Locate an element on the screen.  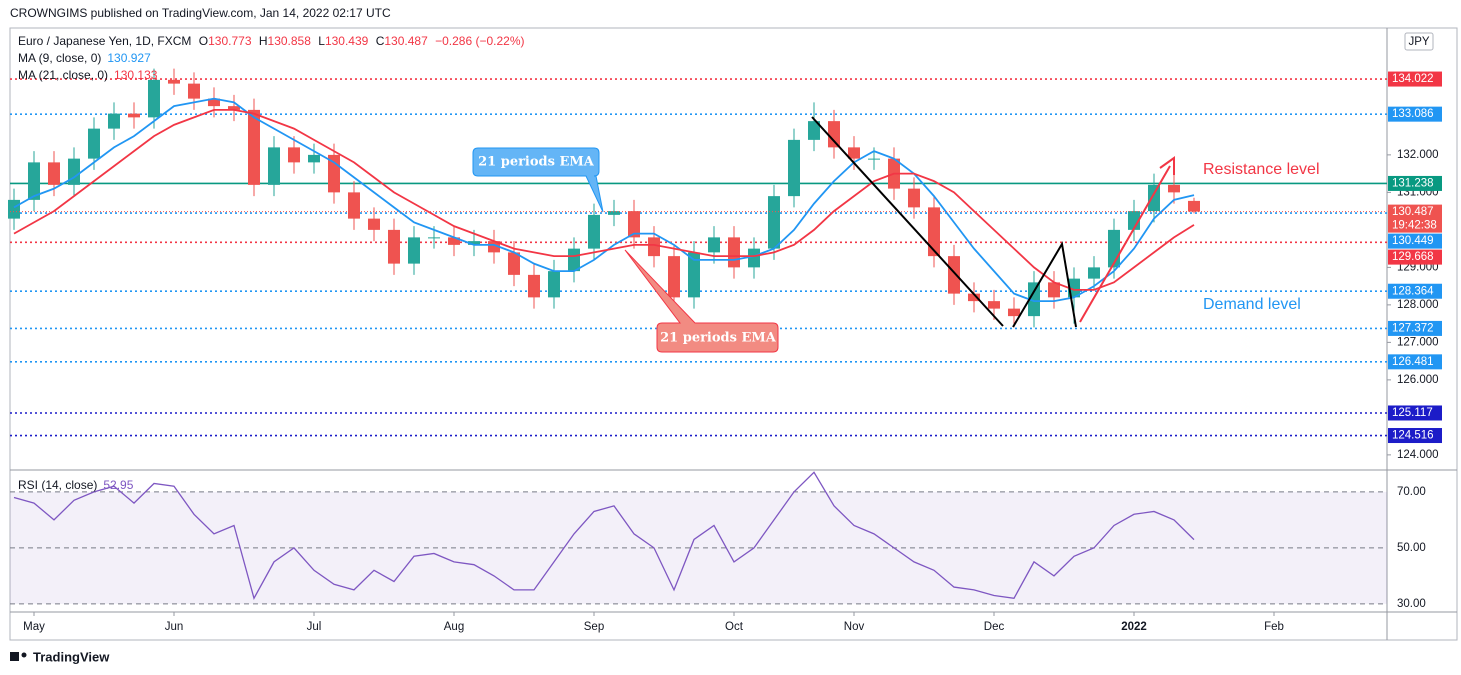
c-value: 130.487 is located at coordinates (406, 41).